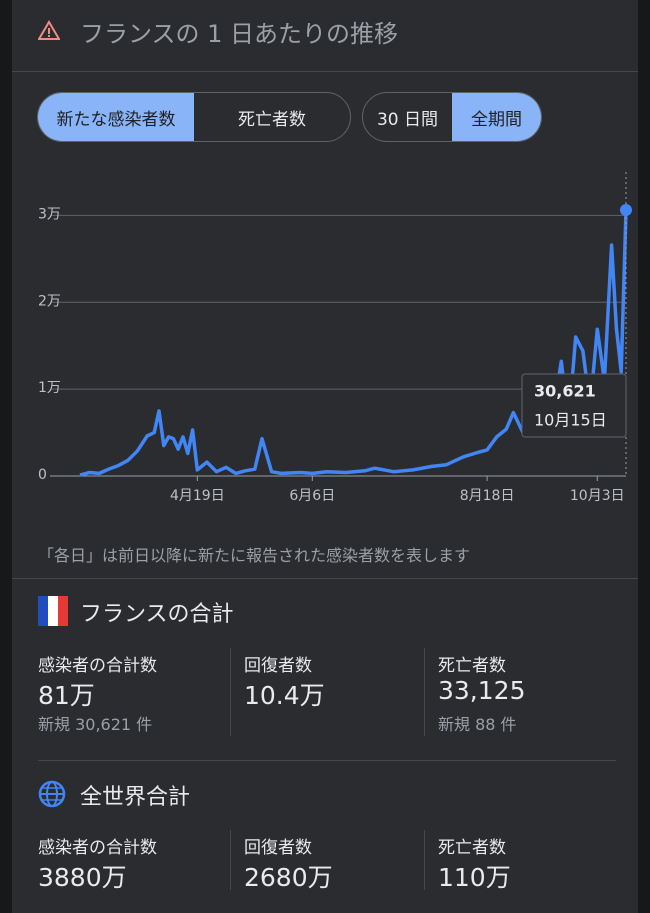 This screenshot has width=650, height=913. Describe the element at coordinates (597, 496) in the screenshot. I see `x-tick-label: 10月3日` at that location.